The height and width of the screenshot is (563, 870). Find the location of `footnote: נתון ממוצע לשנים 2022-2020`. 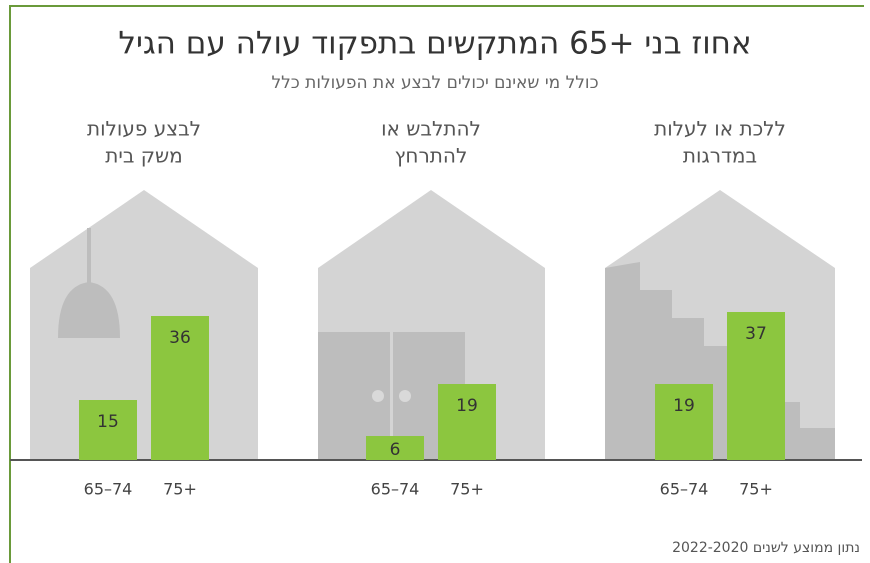

footnote: נתון ממוצע לשנים 2022-2020 is located at coordinates (766, 548).